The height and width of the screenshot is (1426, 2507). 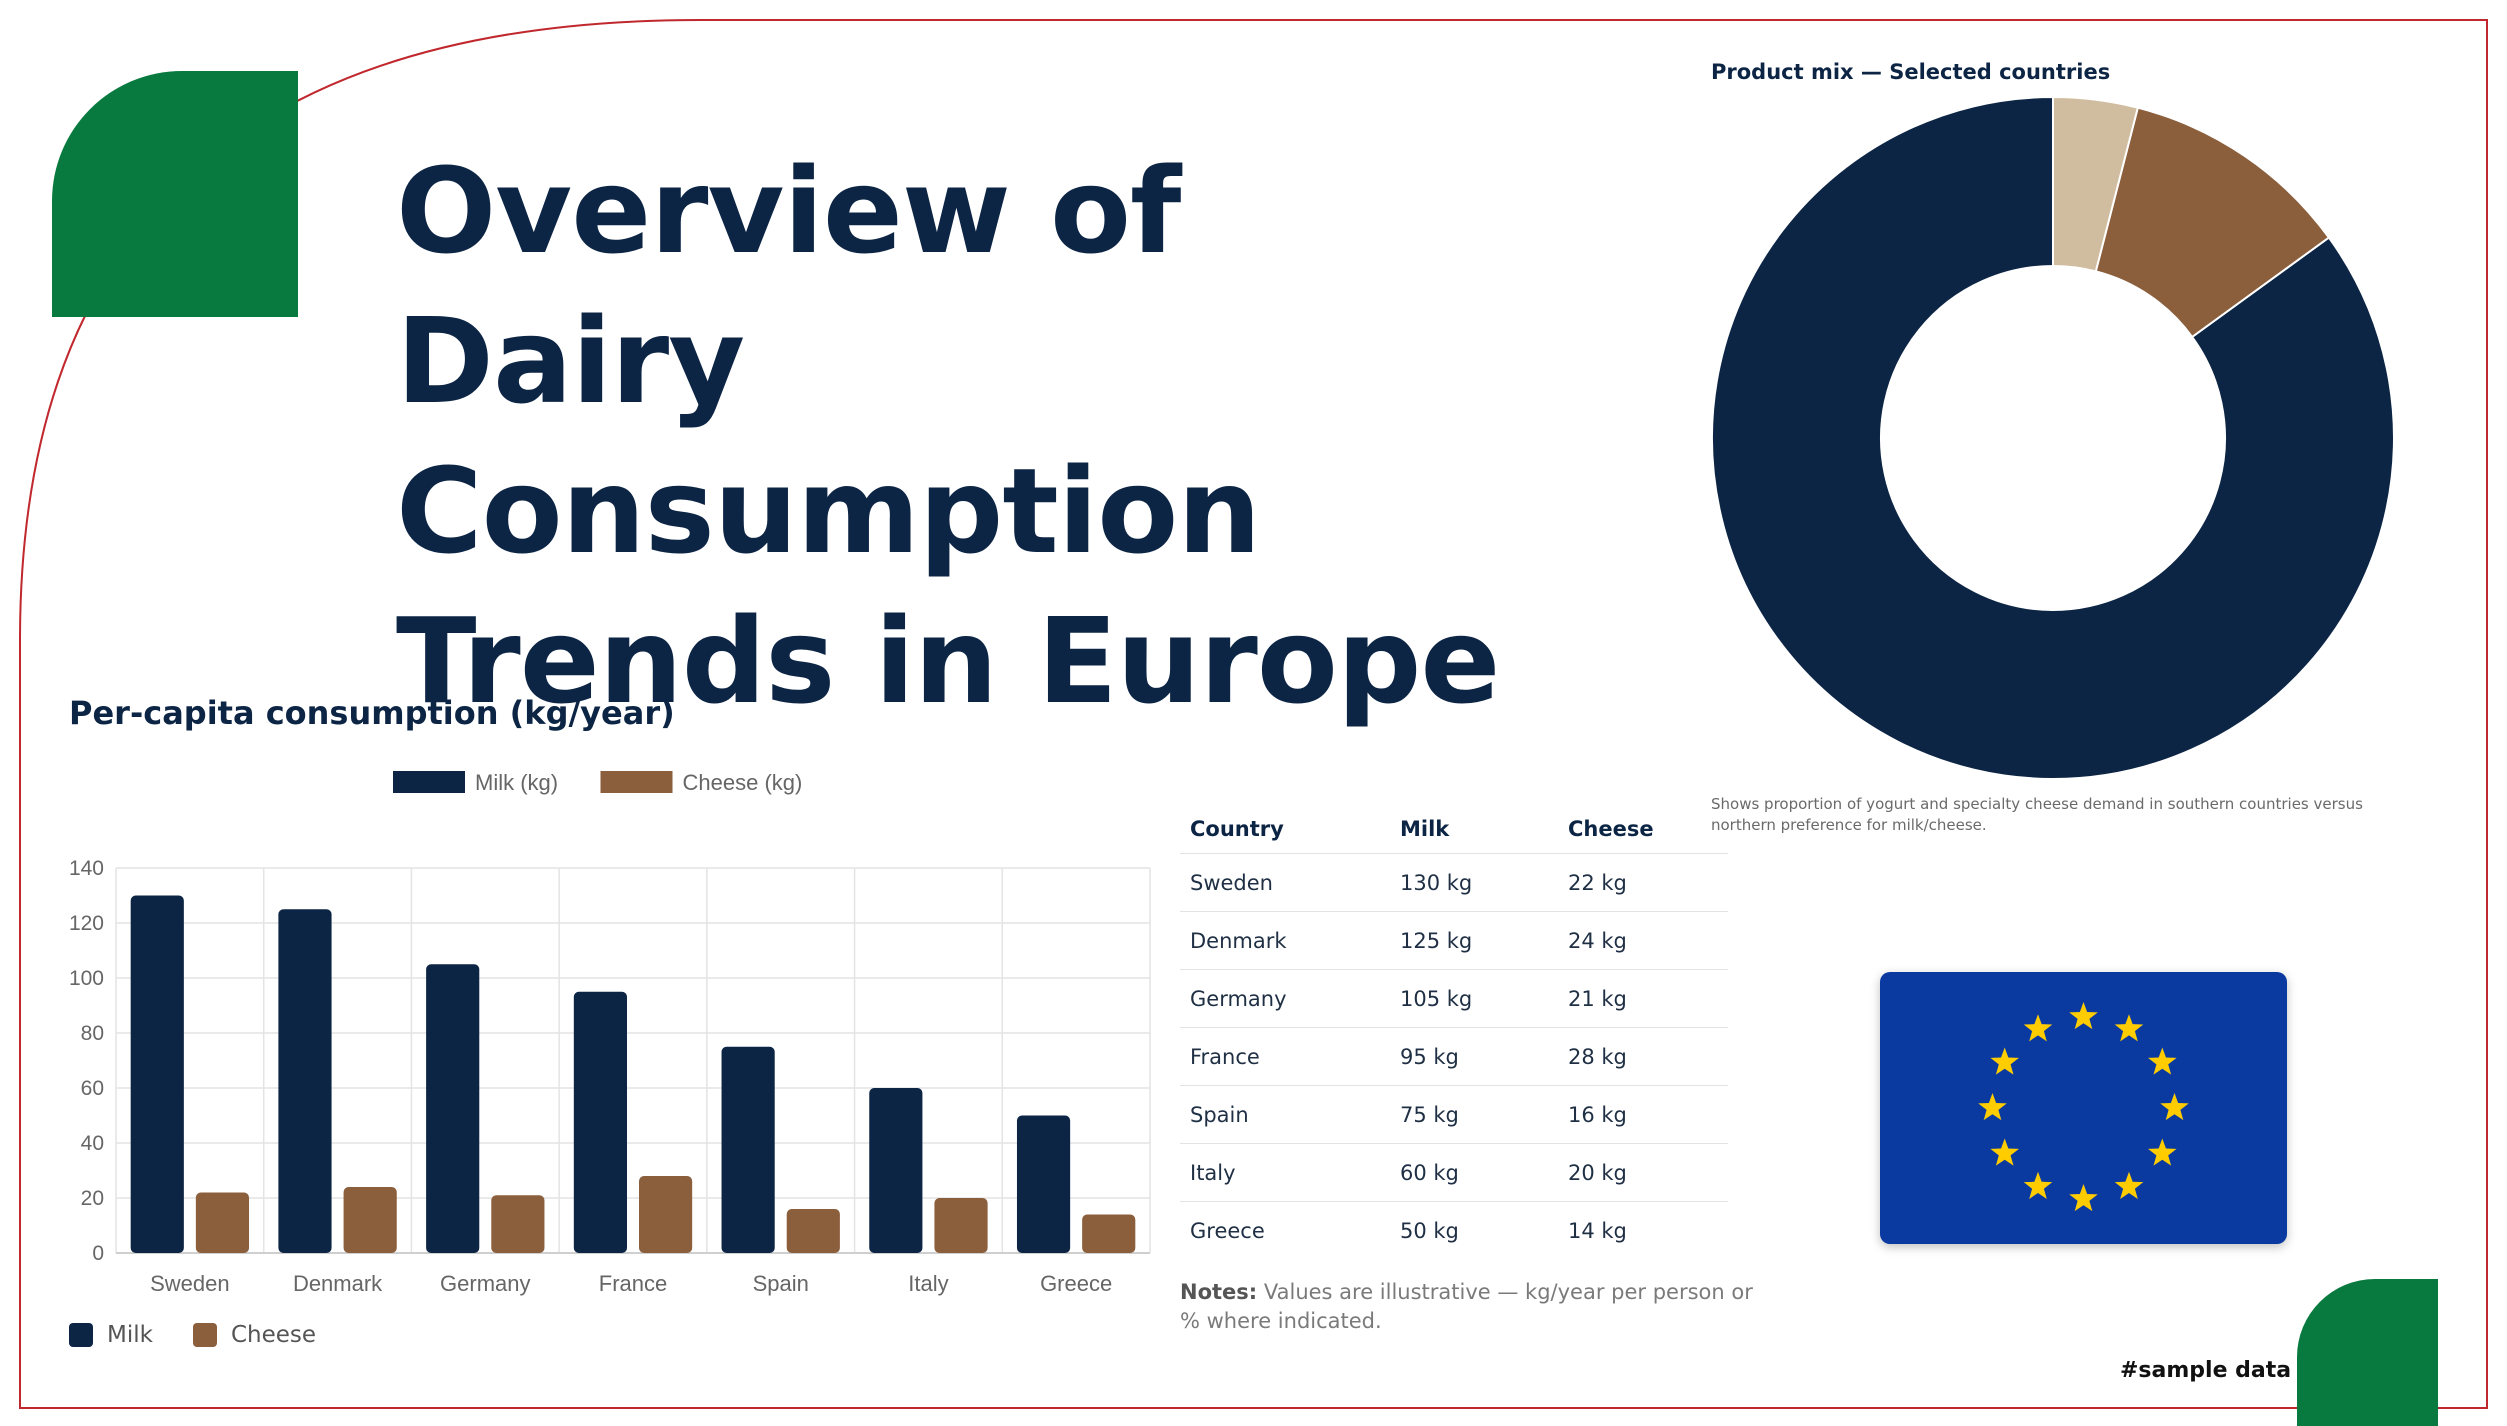 I want to click on y-tick-label: 60, so click(x=92, y=1088).